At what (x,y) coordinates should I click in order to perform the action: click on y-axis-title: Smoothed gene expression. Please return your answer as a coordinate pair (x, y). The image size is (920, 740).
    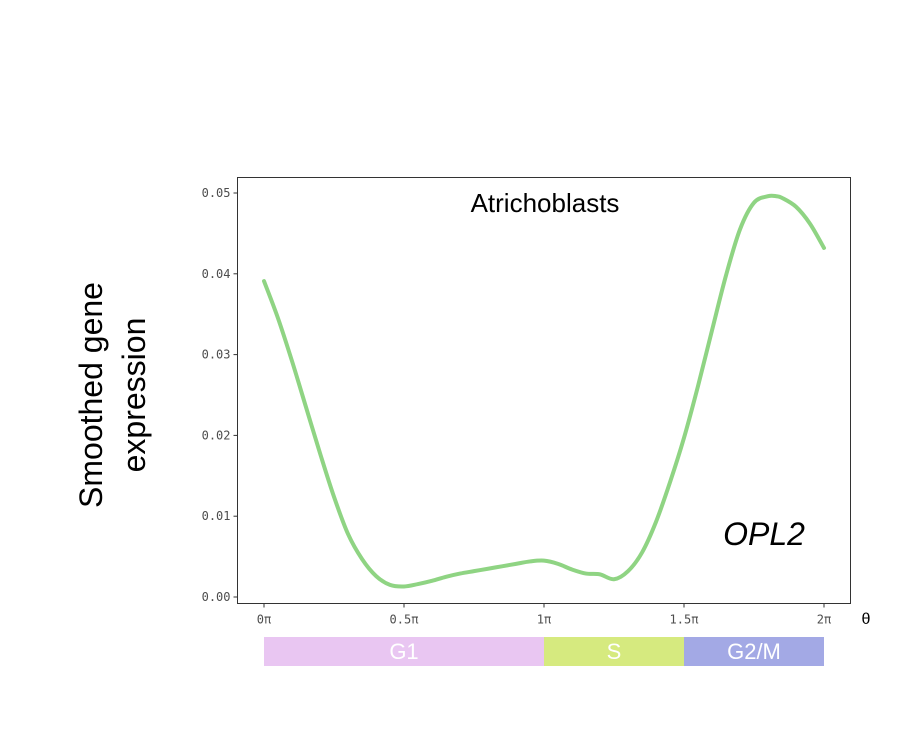
    Looking at the image, I should click on (112, 395).